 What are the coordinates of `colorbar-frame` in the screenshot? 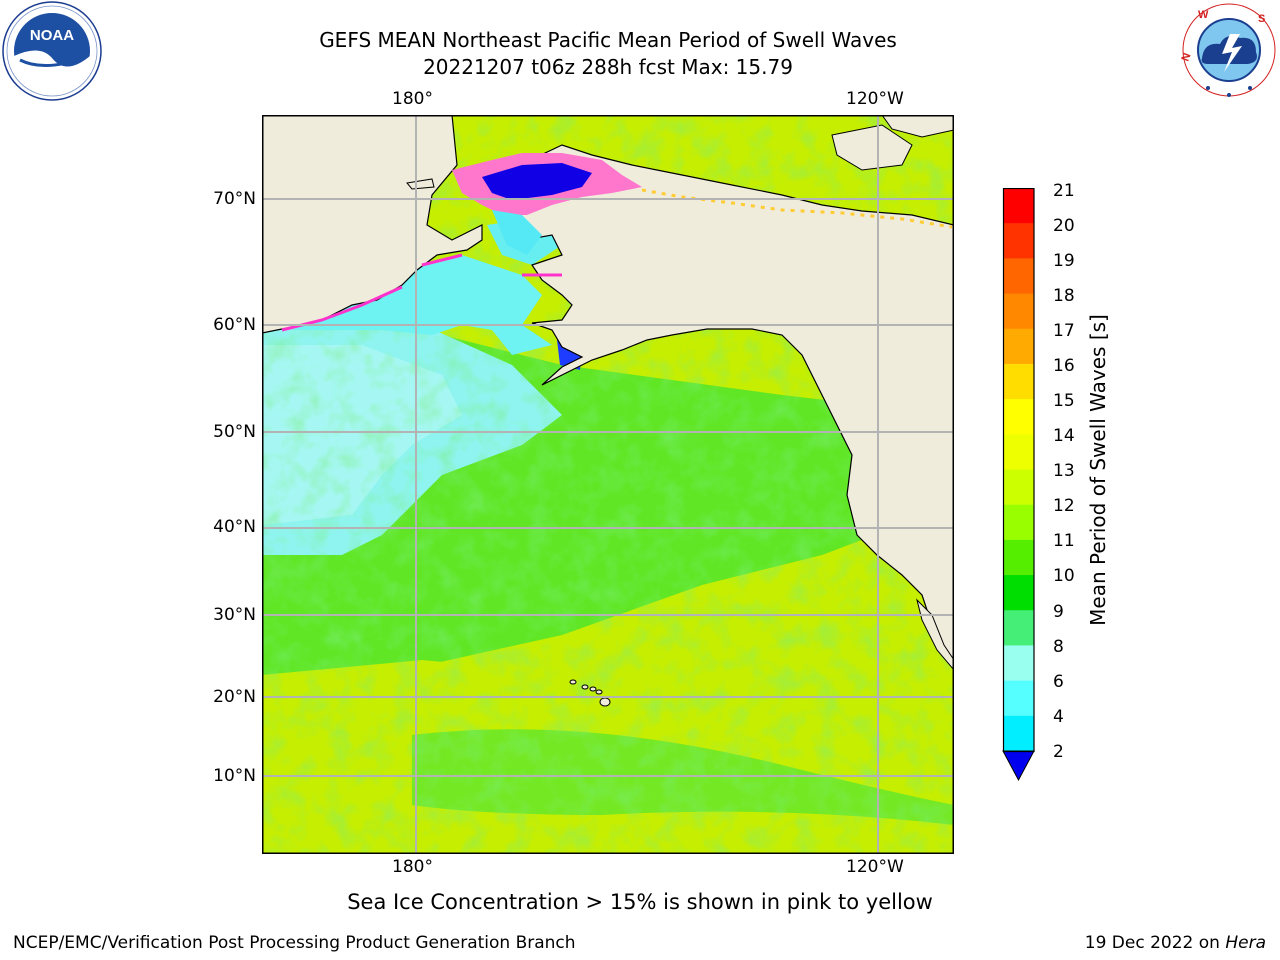 It's located at (1018, 470).